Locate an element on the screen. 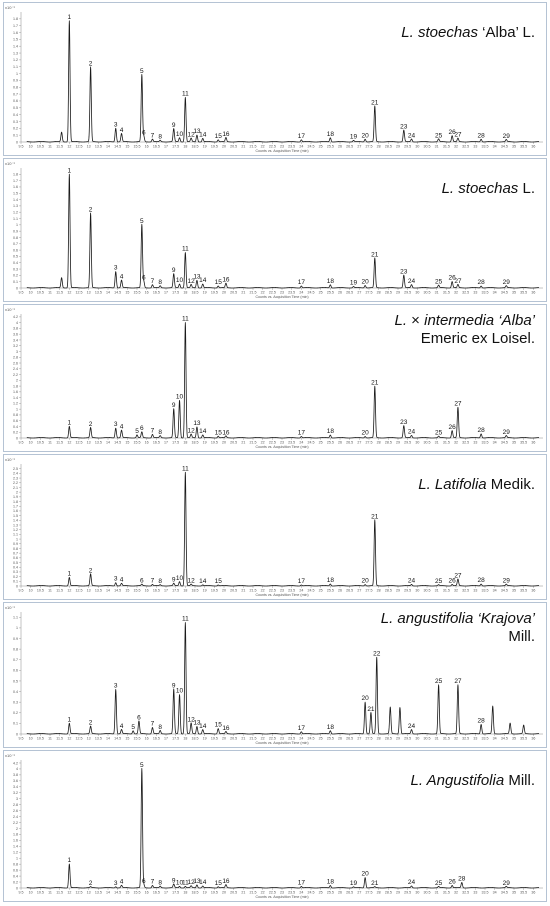 The width and height of the screenshot is (550, 906). x-tick-label: 19.5 is located at coordinates (214, 893).